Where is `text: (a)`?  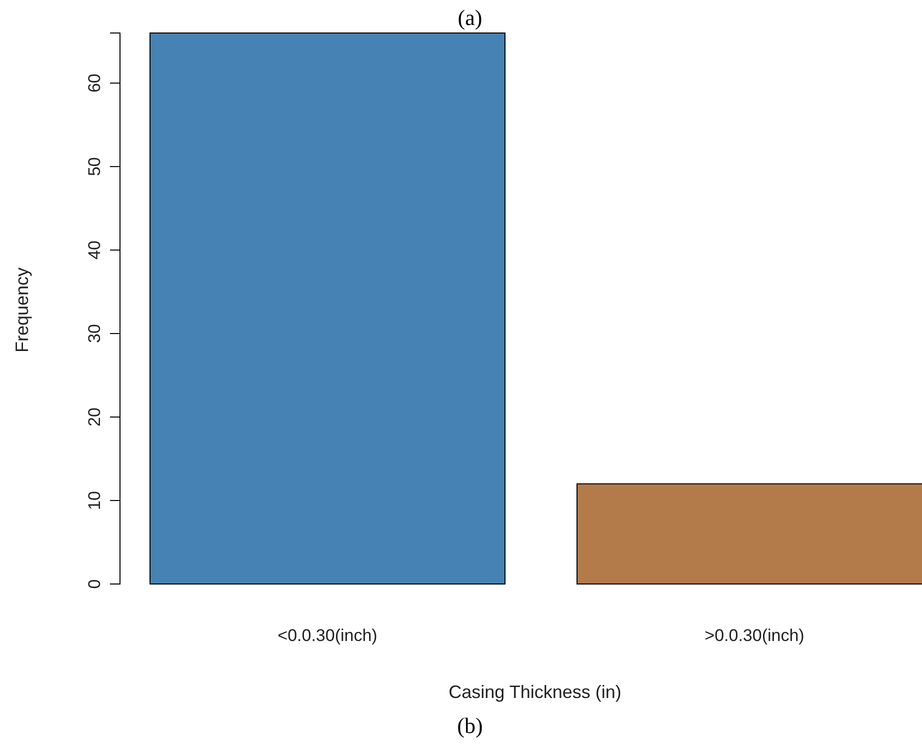 text: (a) is located at coordinates (470, 17).